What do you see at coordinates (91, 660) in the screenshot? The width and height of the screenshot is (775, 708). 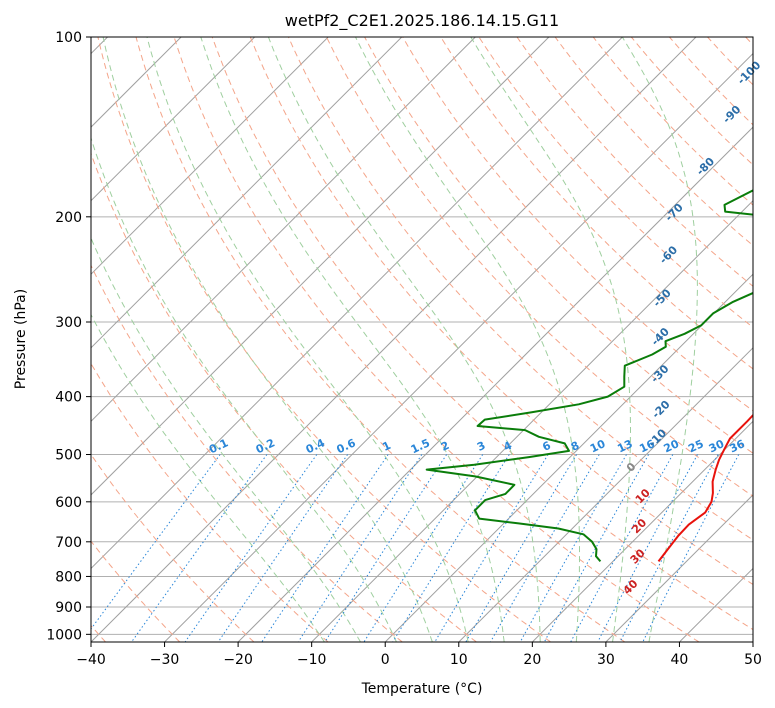 I see `x-tick-label: −40` at bounding box center [91, 660].